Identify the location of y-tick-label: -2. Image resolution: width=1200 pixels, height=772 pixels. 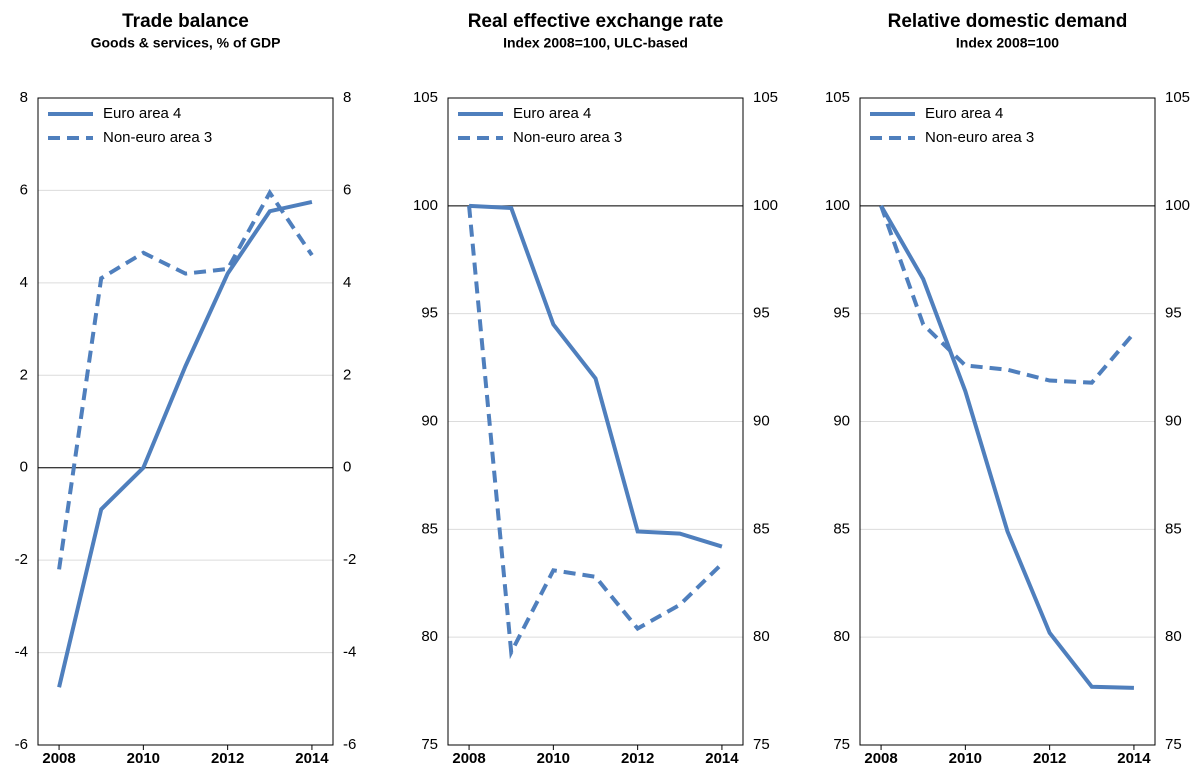
(21, 559).